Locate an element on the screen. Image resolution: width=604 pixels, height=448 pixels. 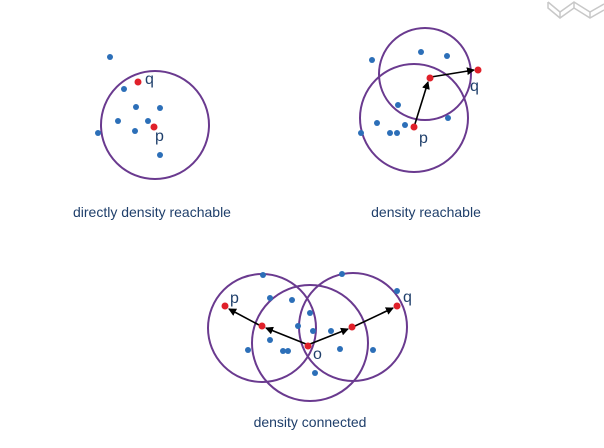
caption-density-reachable: density reachable is located at coordinates (426, 212).